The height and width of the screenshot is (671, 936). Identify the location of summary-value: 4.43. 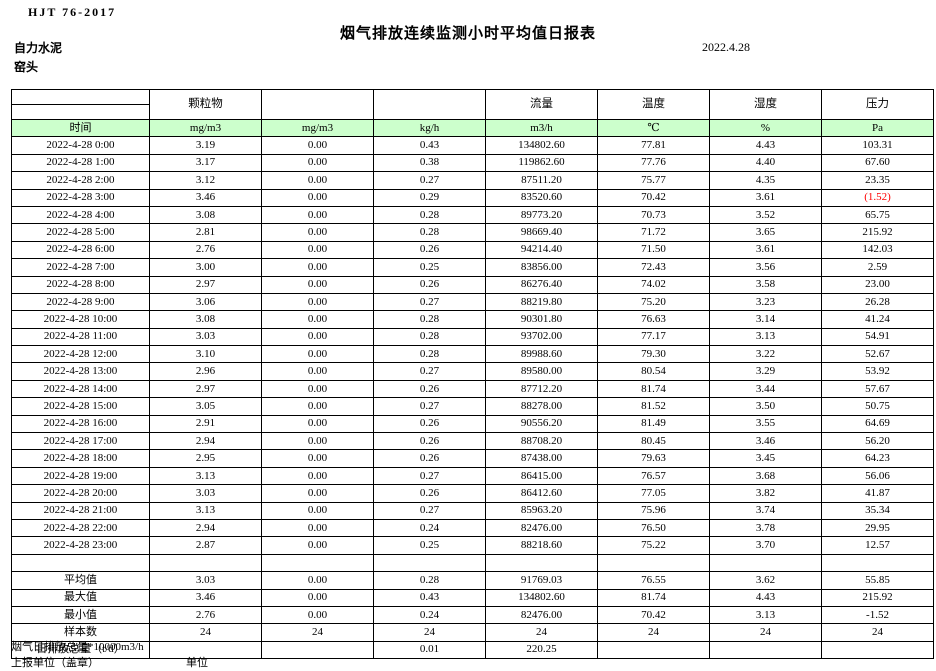
(765, 597).